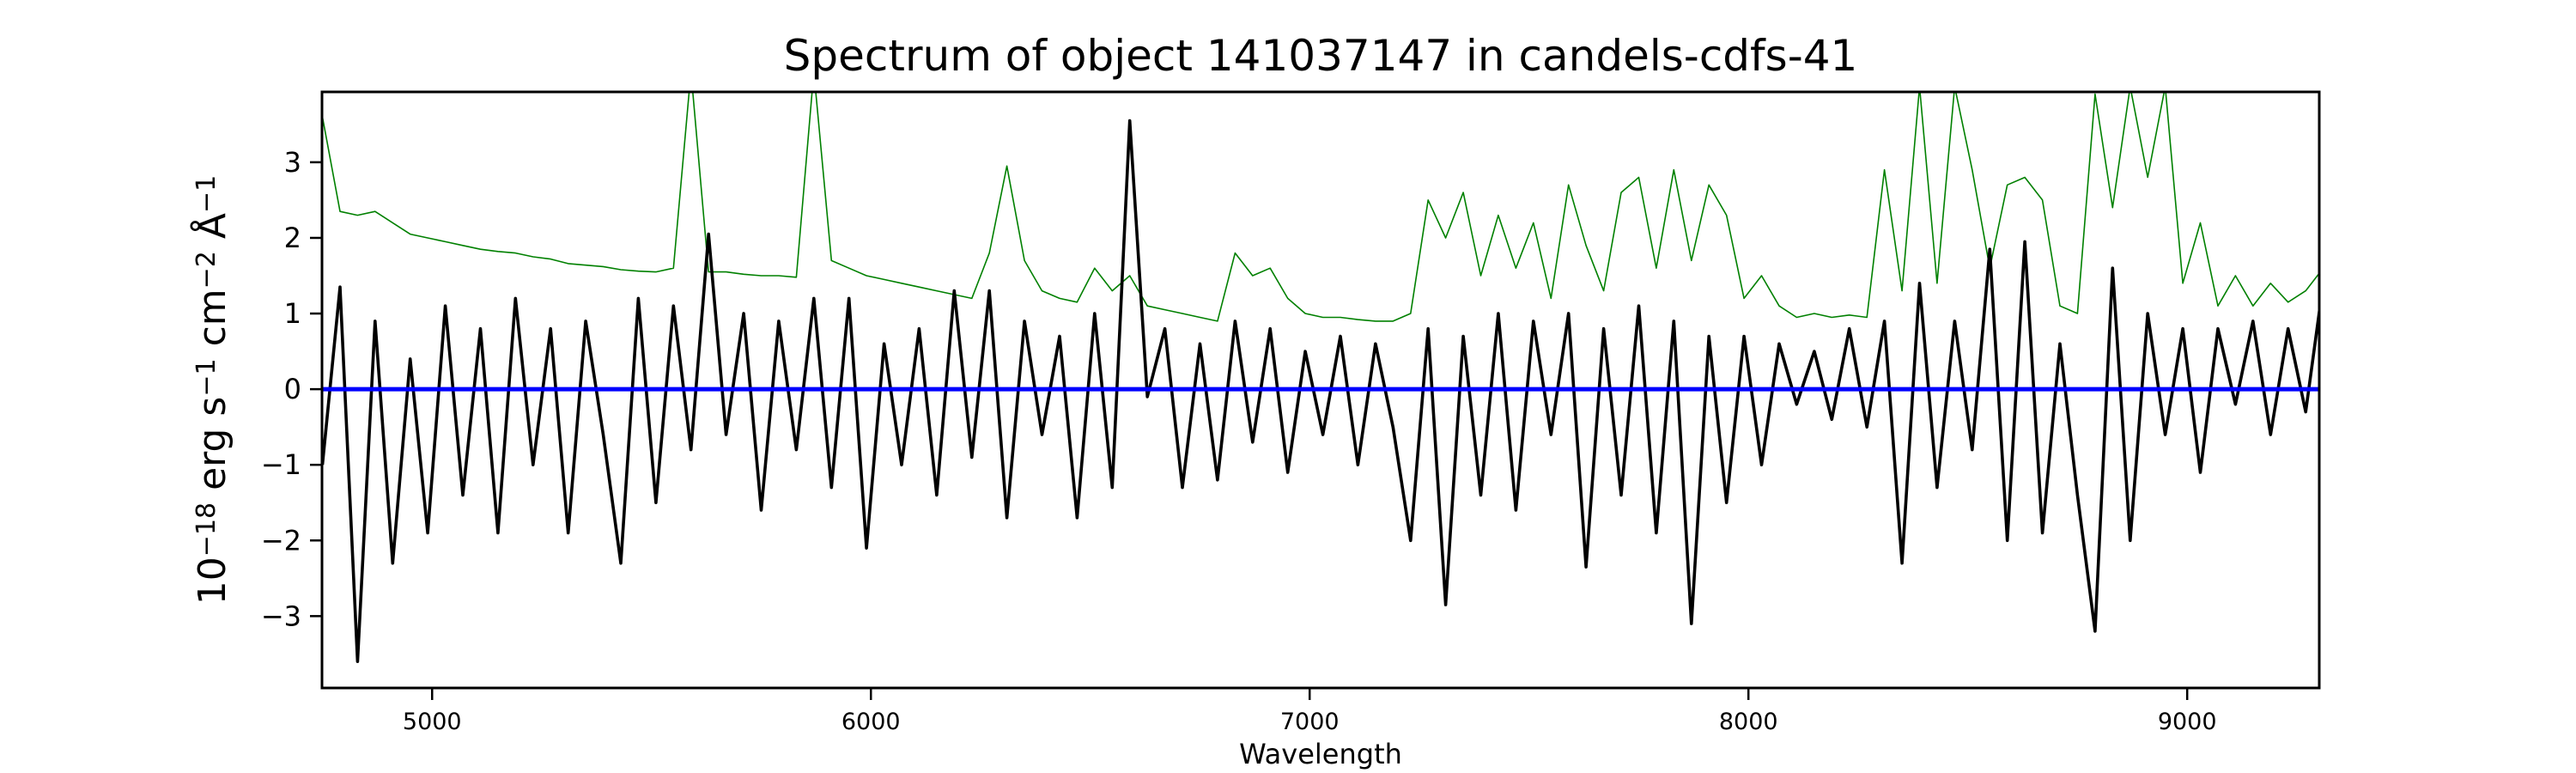 Image resolution: width=2576 pixels, height=773 pixels. Describe the element at coordinates (1320, 754) in the screenshot. I see `x-axis-label: Wavelength` at that location.